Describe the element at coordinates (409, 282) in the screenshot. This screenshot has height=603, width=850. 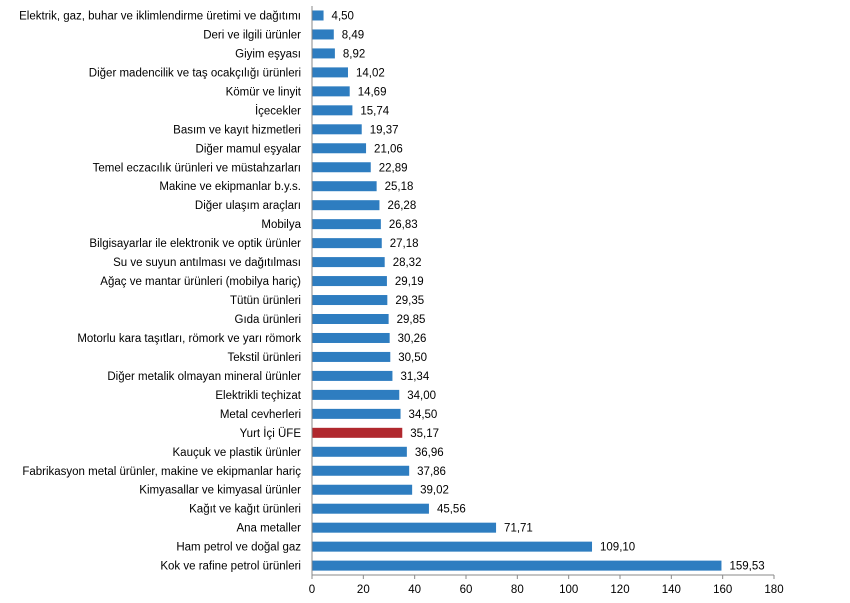
I see `value-label: 29,19` at that location.